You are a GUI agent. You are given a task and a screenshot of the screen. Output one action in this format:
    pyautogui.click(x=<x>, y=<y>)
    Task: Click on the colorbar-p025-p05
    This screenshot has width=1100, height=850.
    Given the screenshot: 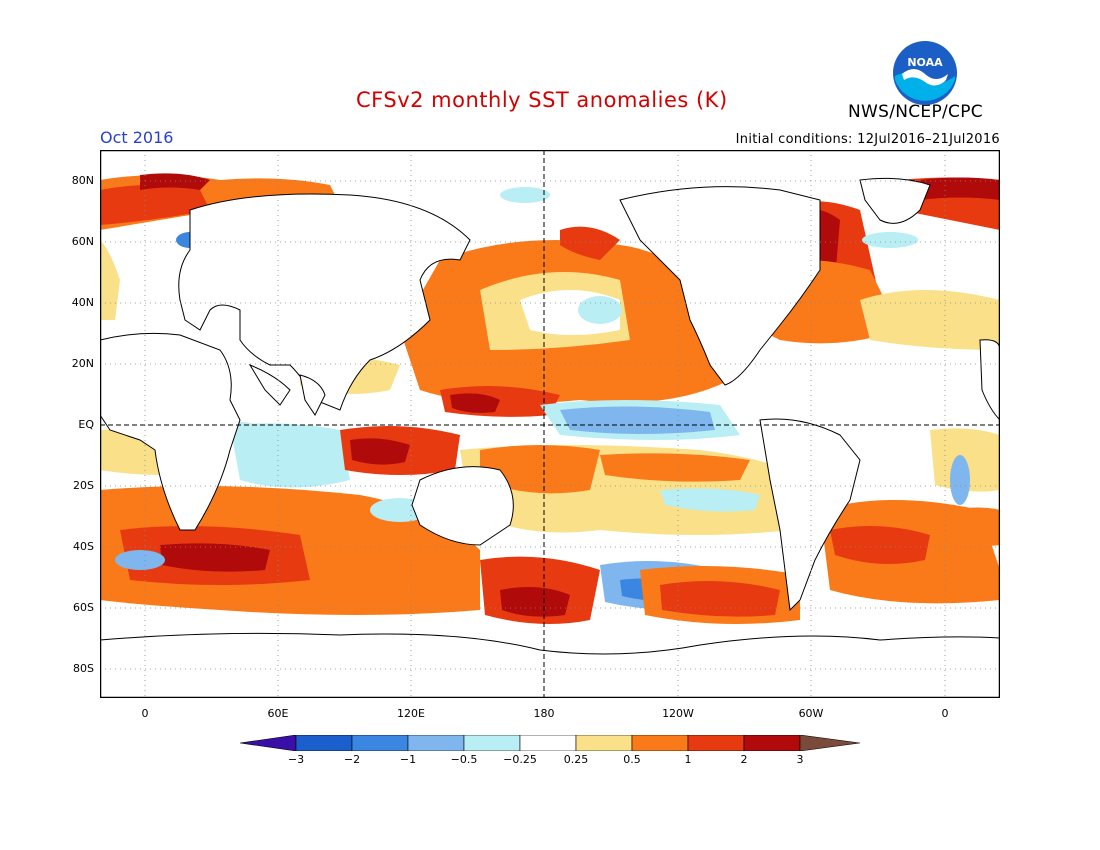 What is the action you would take?
    pyautogui.click(x=604, y=743)
    